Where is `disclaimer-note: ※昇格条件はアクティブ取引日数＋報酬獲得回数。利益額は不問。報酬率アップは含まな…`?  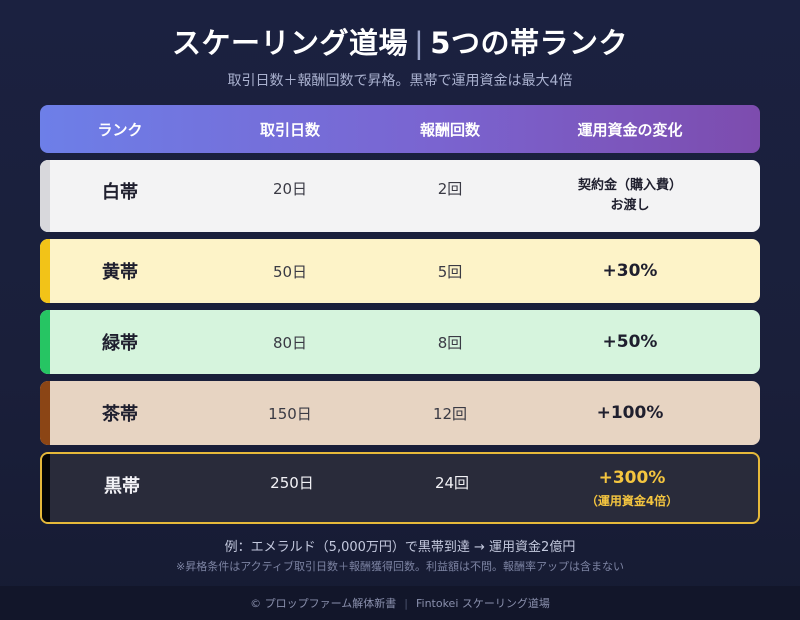 disclaimer-note: ※昇格条件はアクティブ取引日数＋報酬獲得回数。利益額は不問。報酬率アップは含まな… is located at coordinates (399, 566).